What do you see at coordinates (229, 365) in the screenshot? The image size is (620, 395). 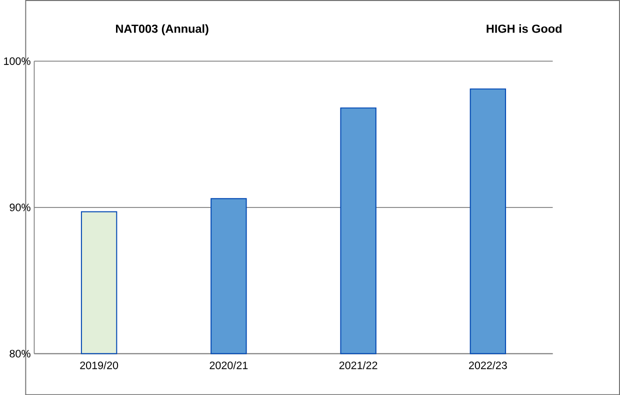 I see `x-tick-label: 2020/21` at bounding box center [229, 365].